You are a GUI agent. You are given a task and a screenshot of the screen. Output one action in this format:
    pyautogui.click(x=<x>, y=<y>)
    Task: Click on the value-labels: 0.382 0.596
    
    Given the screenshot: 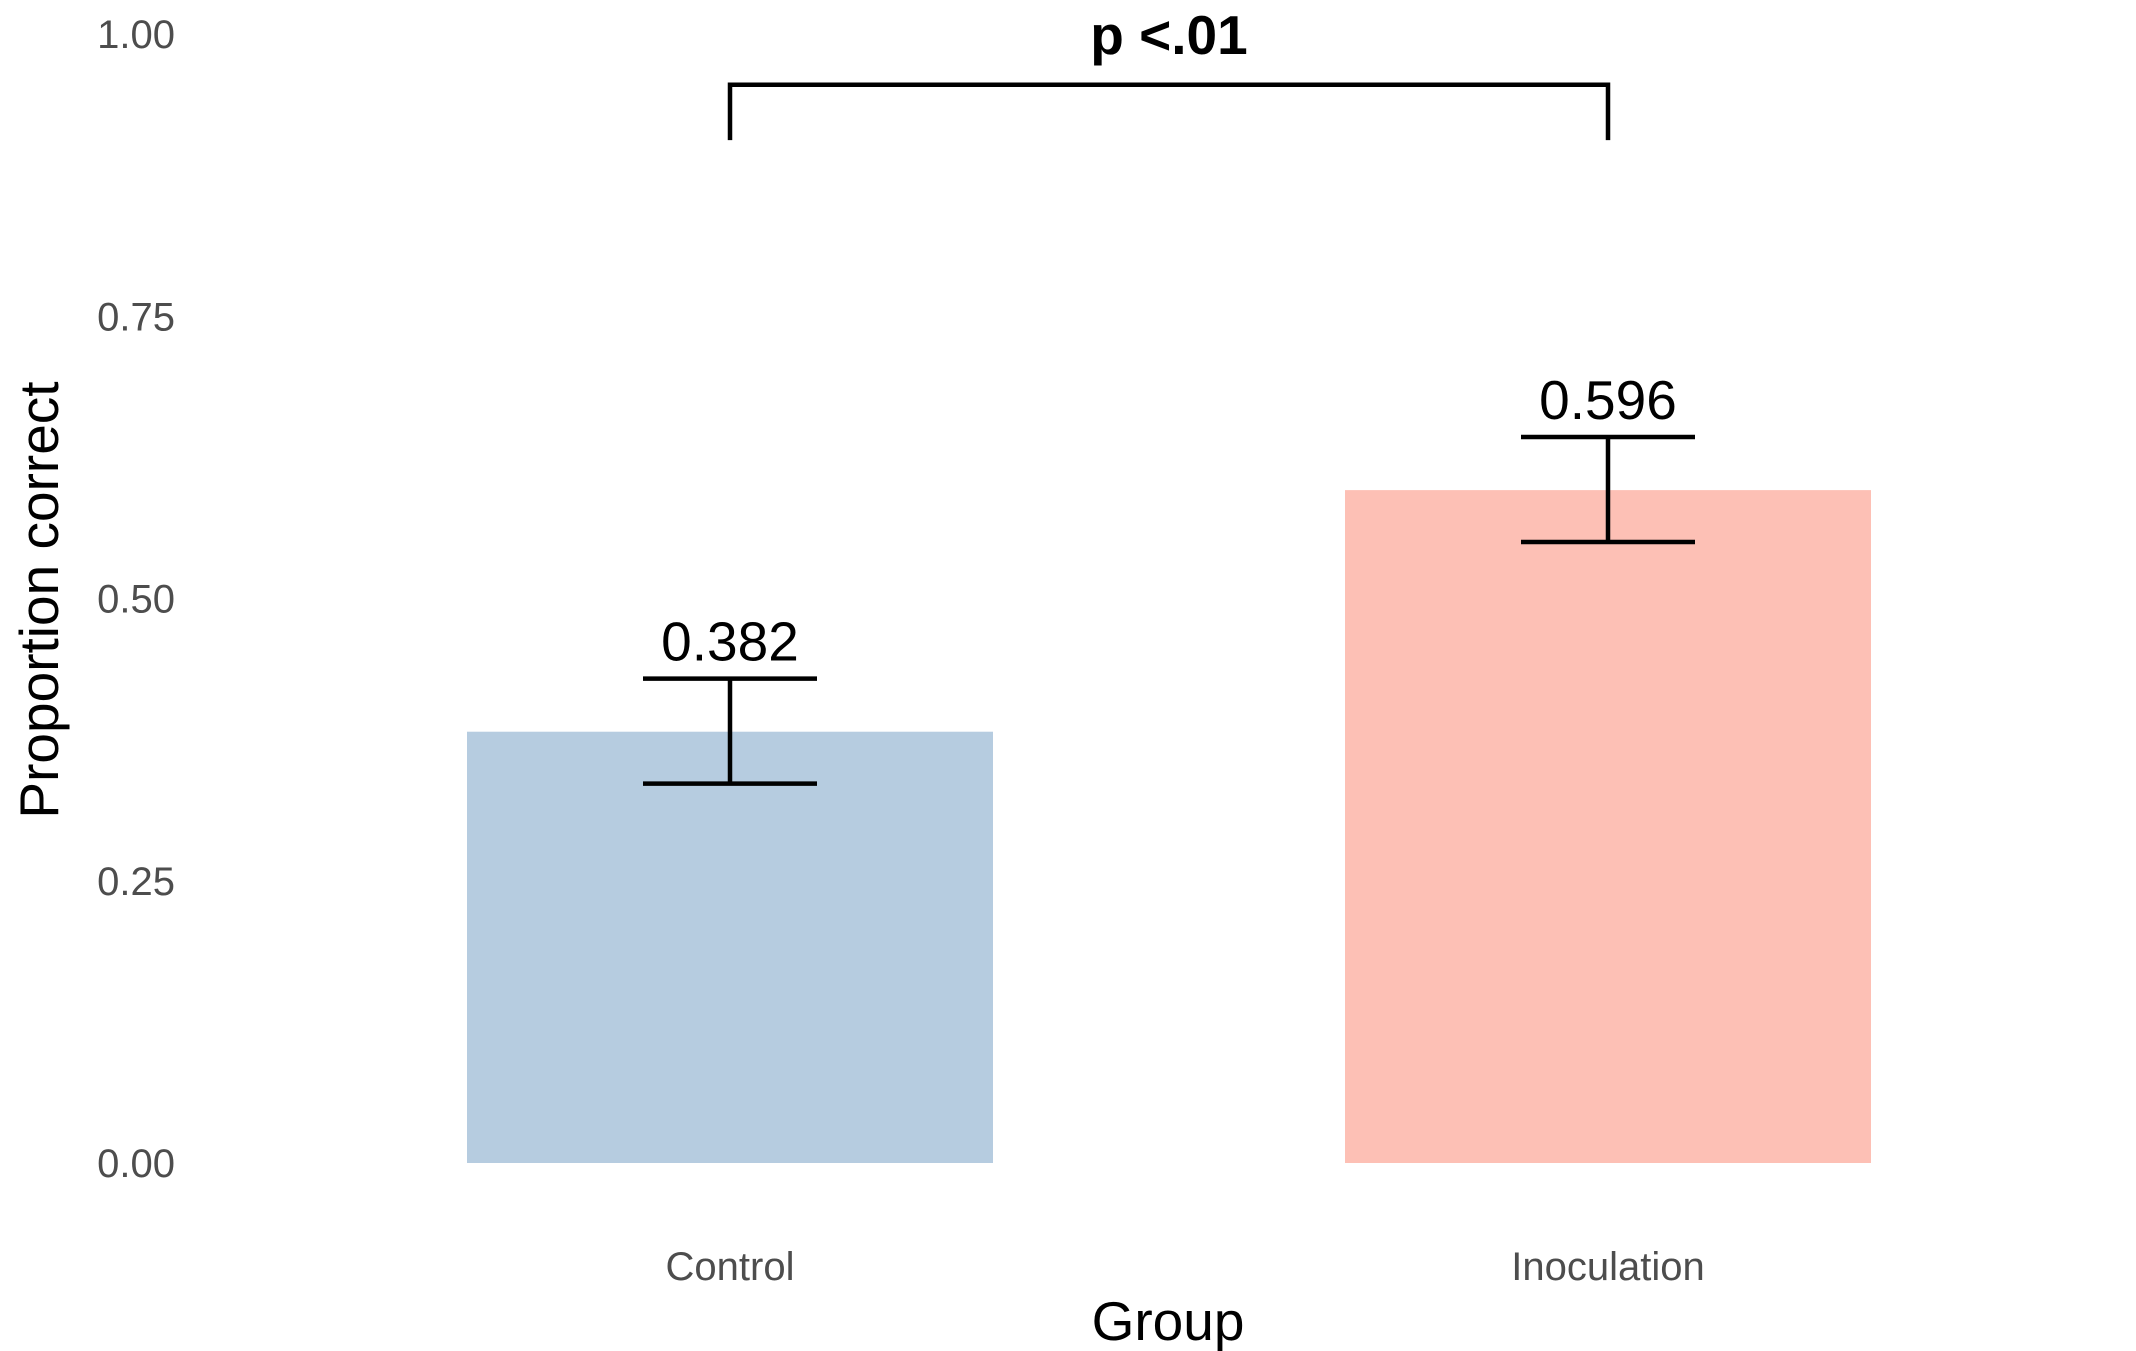 What is the action you would take?
    pyautogui.click(x=1169, y=521)
    